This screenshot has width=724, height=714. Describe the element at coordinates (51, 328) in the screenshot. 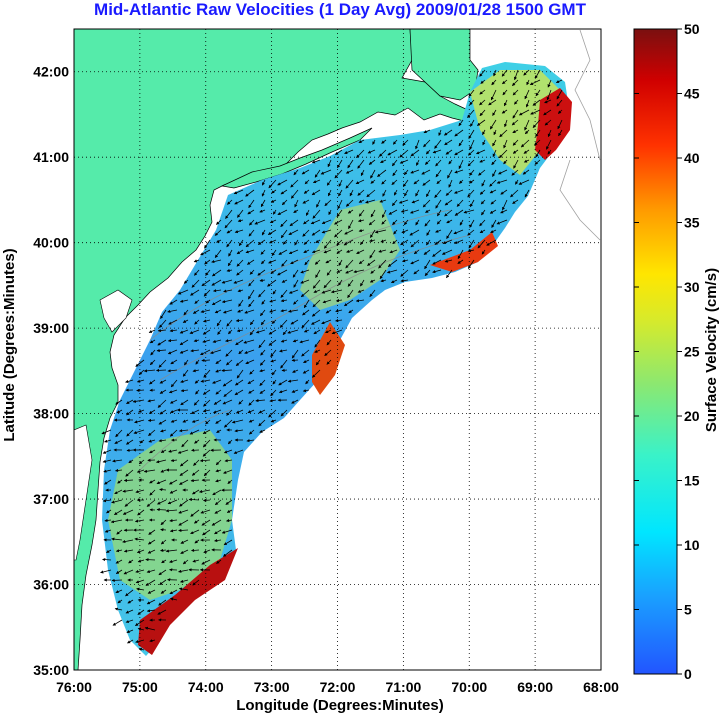

I see `y-tick-label: 39:00` at that location.